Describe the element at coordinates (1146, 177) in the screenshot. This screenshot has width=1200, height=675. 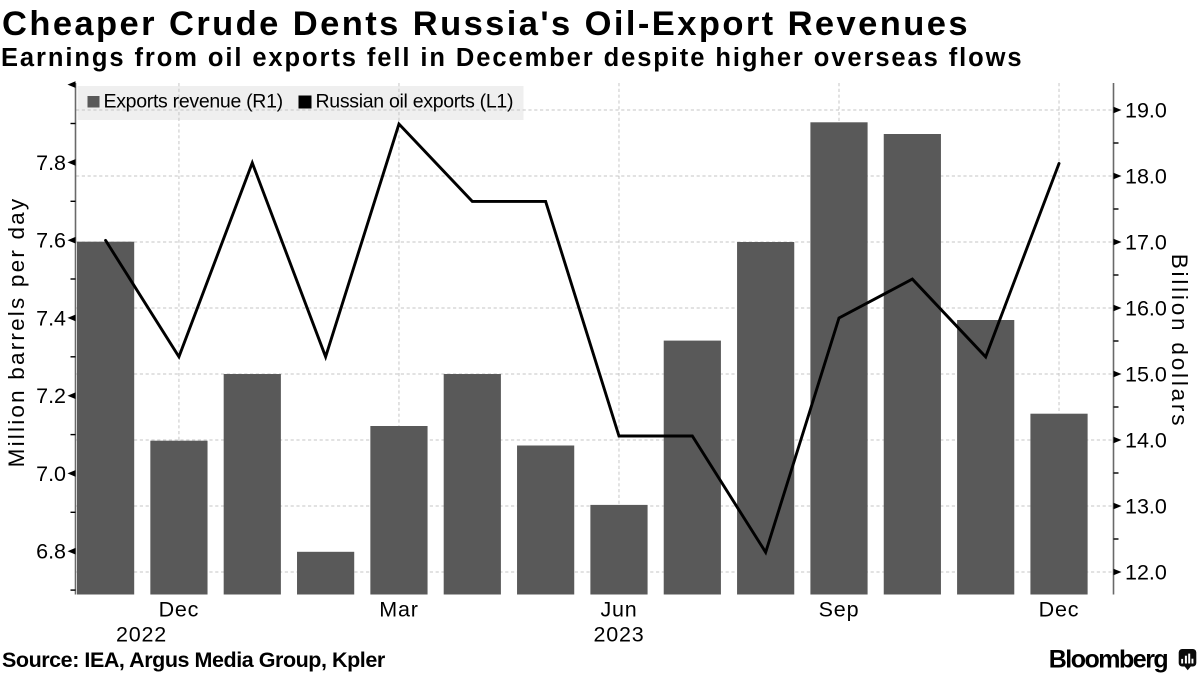
I see `svg-text: 18.0` at that location.